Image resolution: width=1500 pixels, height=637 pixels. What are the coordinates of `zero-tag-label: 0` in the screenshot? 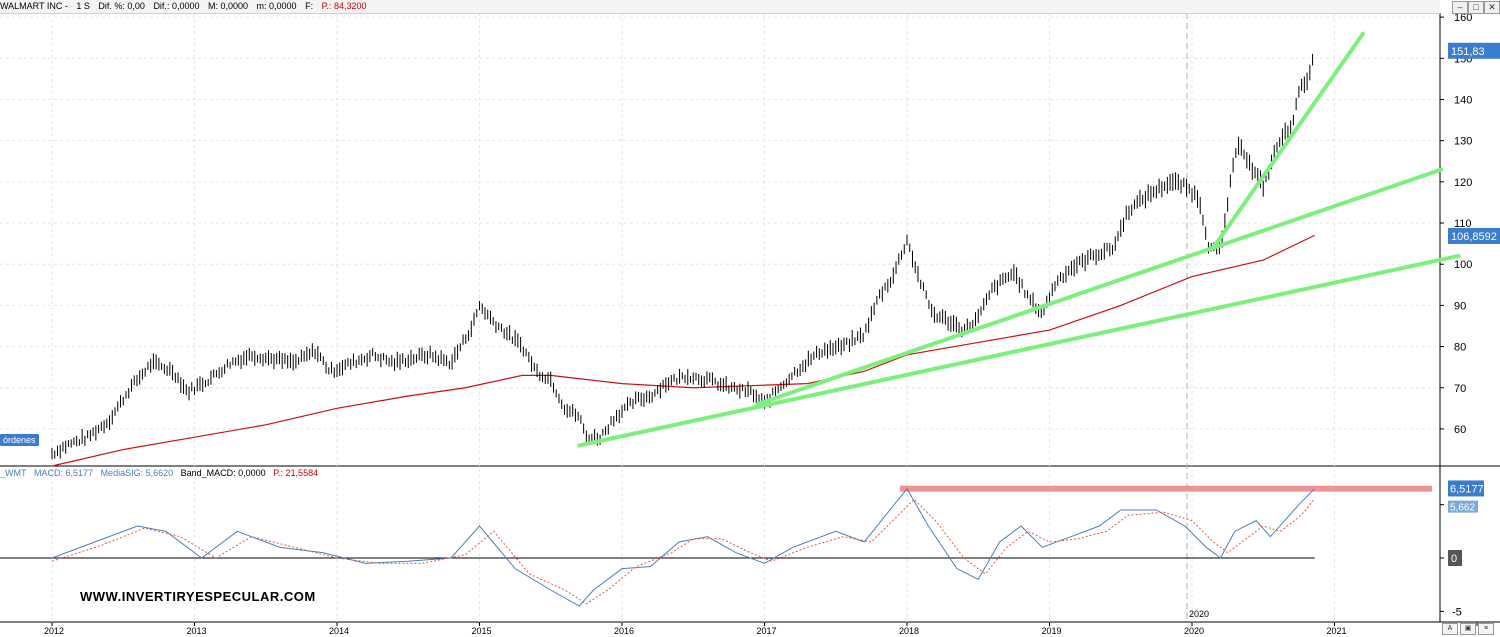 It's located at (1454, 559).